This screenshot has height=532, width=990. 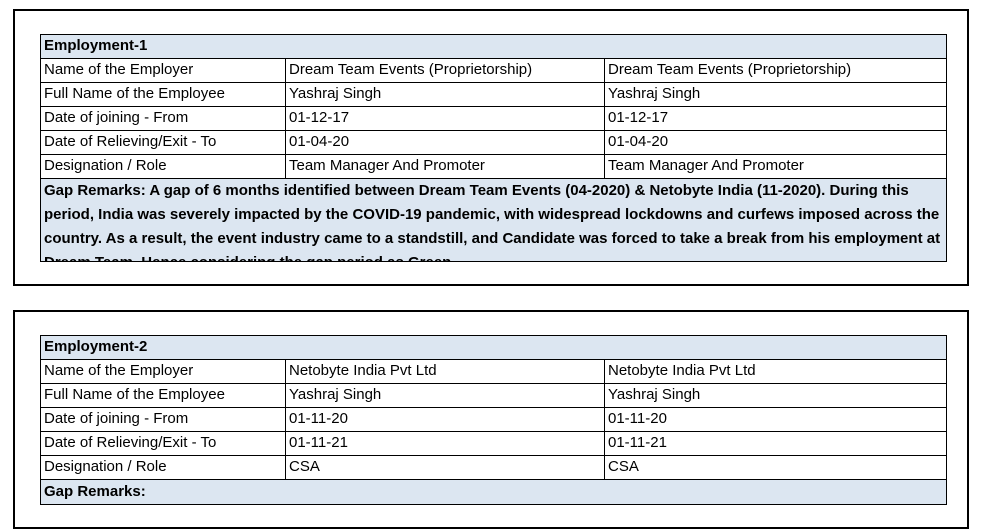 What do you see at coordinates (493, 492) in the screenshot?
I see `gap-remarks: Gap Remarks:` at bounding box center [493, 492].